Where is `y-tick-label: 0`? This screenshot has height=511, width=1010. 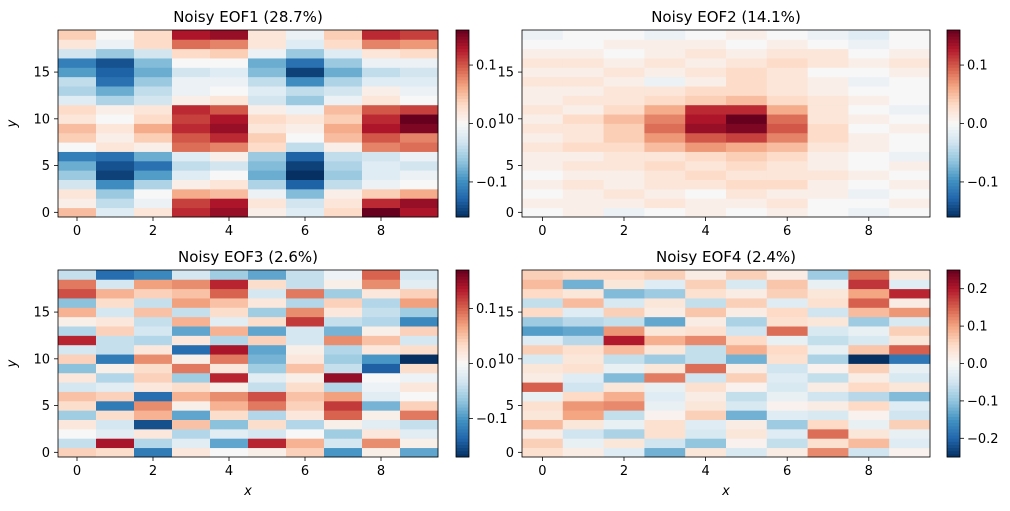 y-tick-label: 0 is located at coordinates (510, 213).